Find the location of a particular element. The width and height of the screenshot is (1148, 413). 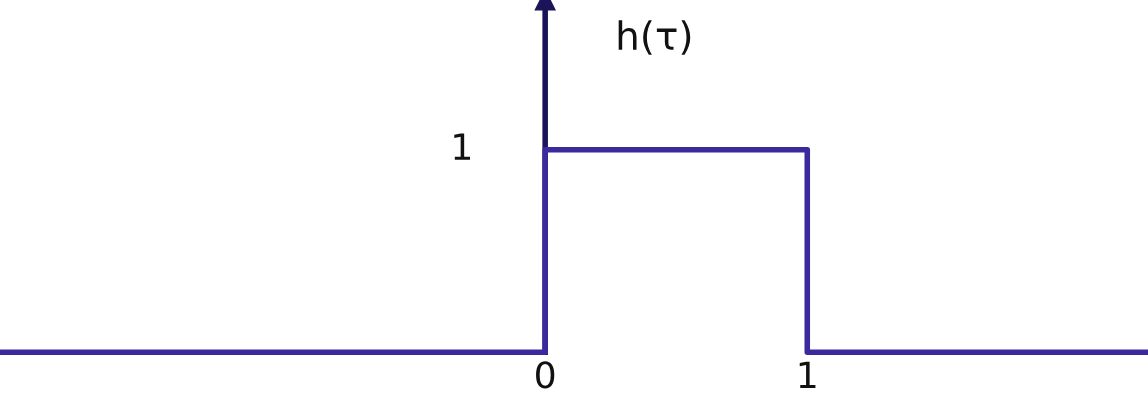

x-tick-label: 0 is located at coordinates (545, 375).